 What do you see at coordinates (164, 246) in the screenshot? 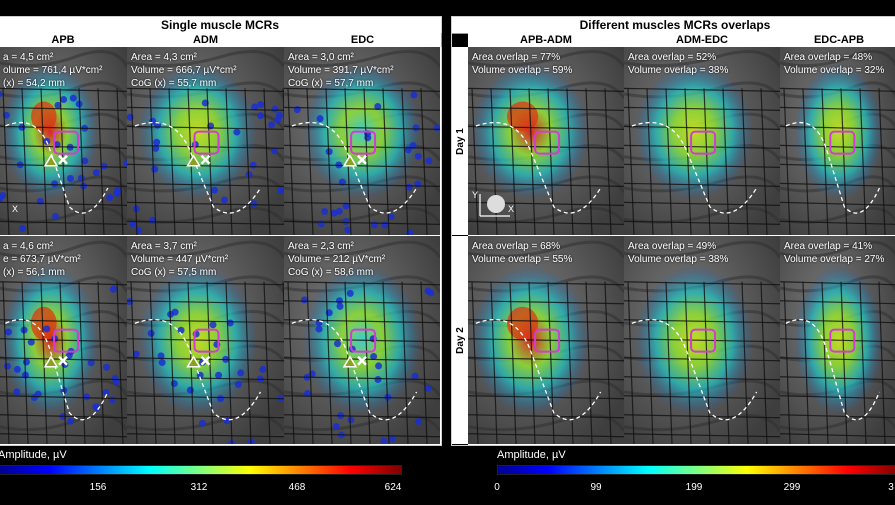
I see `stat-line: Area = 3,7 cm²` at bounding box center [164, 246].